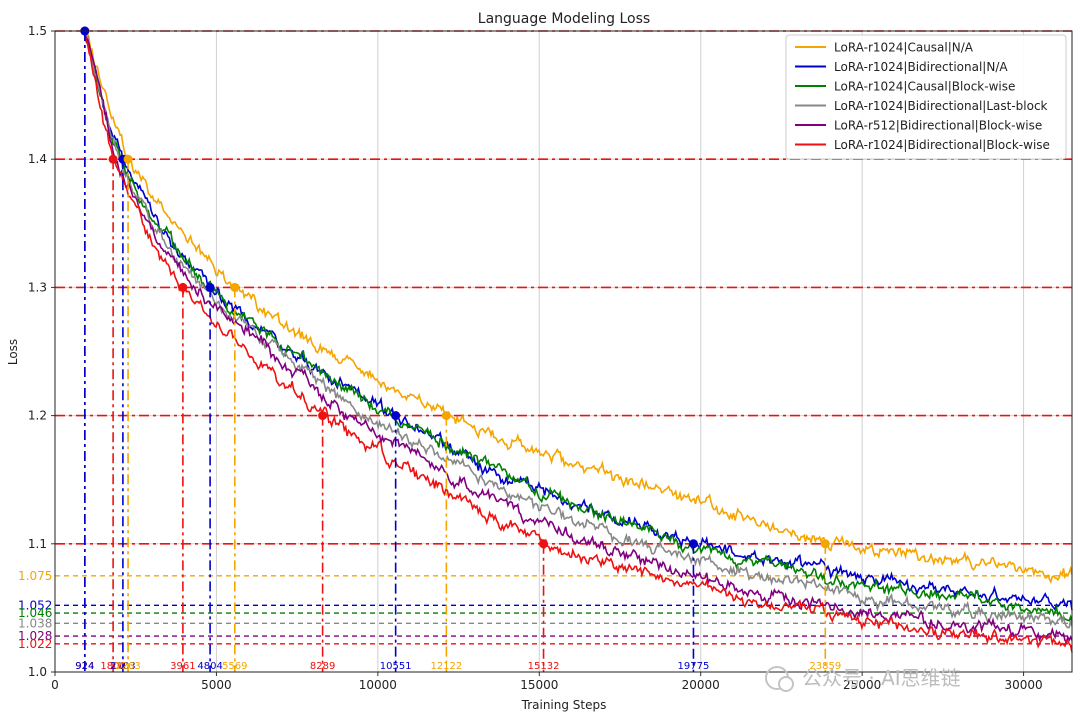 Image resolution: width=1080 pixels, height=720 pixels. What do you see at coordinates (35, 605) in the screenshot?
I see `final-loss-label: 1.052` at bounding box center [35, 605].